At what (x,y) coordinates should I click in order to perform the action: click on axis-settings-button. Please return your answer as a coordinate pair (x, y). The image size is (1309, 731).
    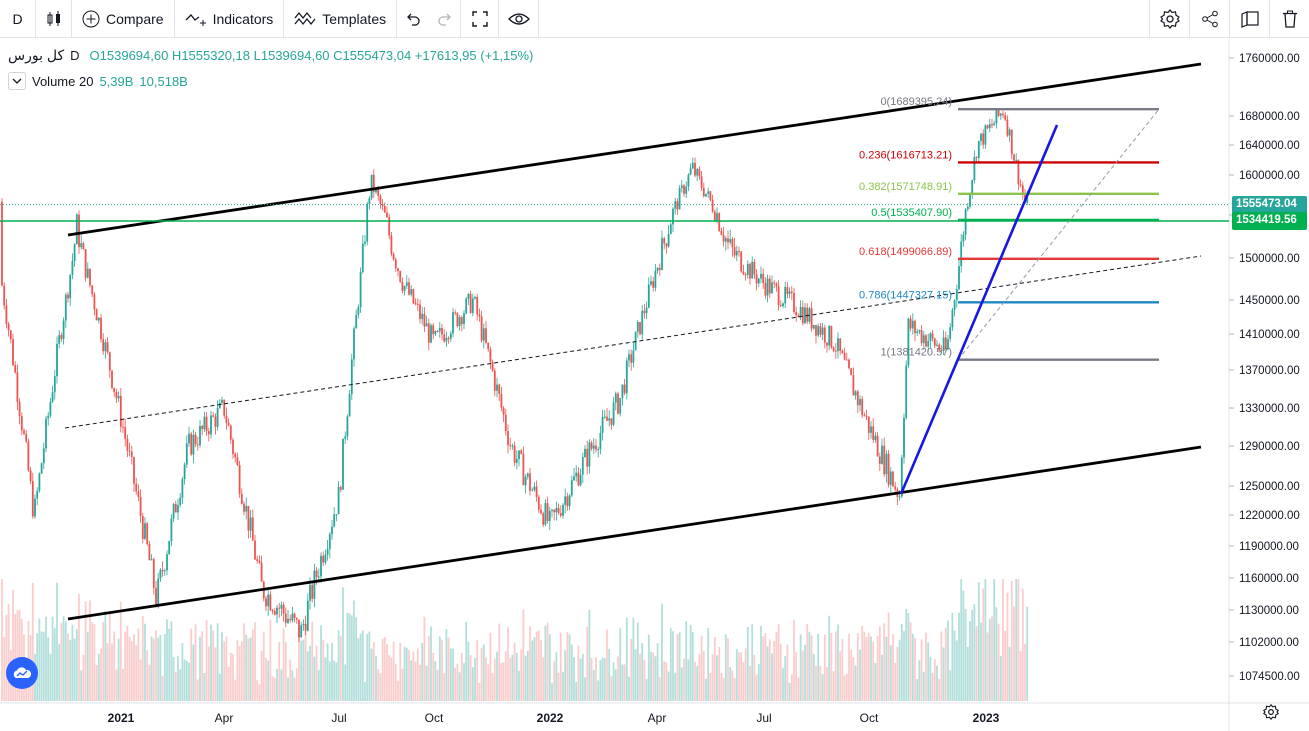
    Looking at the image, I should click on (1271, 714).